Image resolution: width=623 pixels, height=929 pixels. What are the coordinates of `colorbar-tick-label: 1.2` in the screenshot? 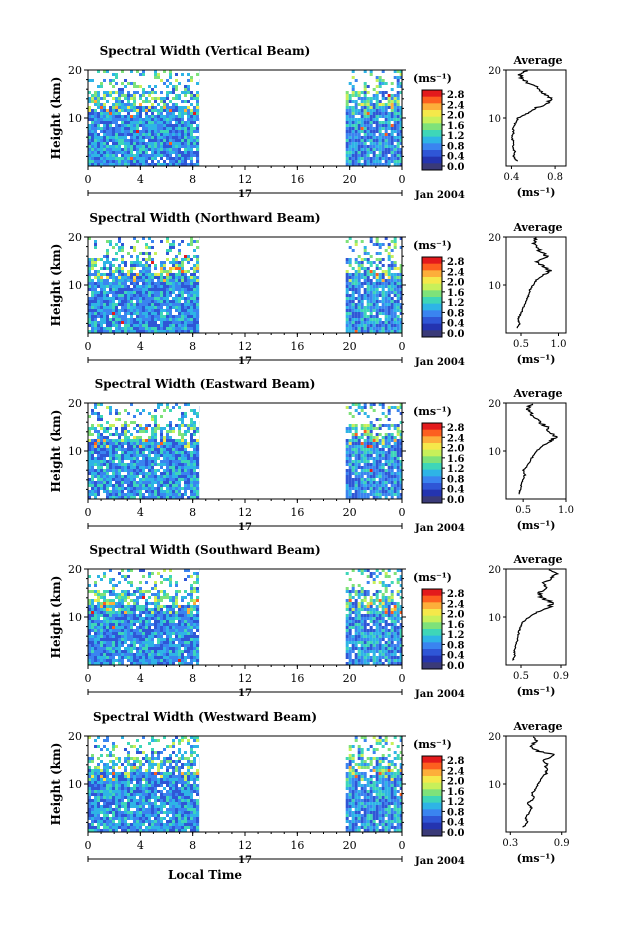 It's located at (455, 469).